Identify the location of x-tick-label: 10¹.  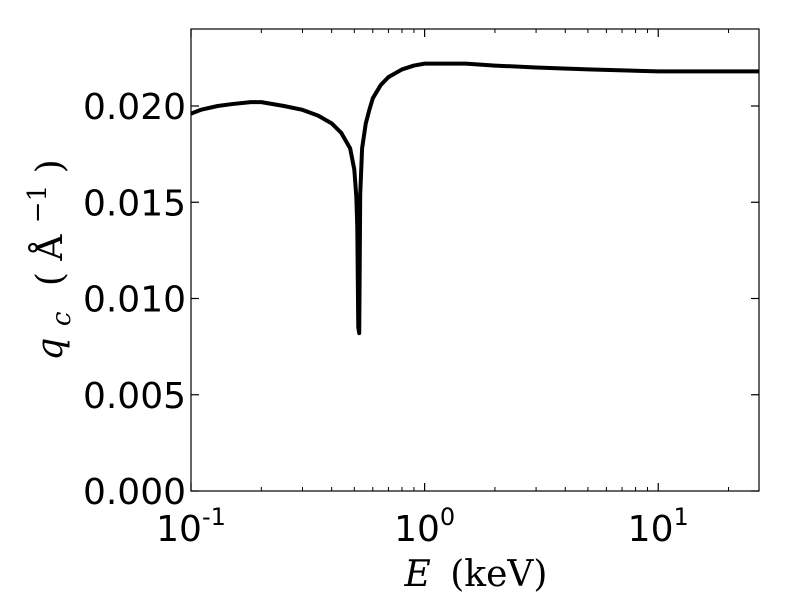
(658, 526).